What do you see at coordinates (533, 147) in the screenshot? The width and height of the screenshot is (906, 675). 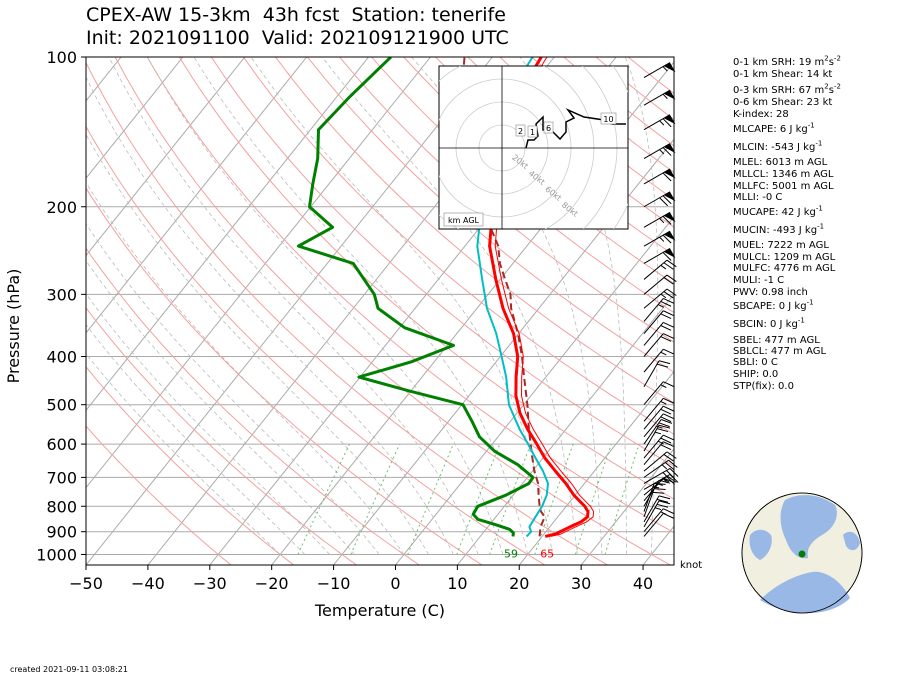 I see `hodograph-frame` at bounding box center [533, 147].